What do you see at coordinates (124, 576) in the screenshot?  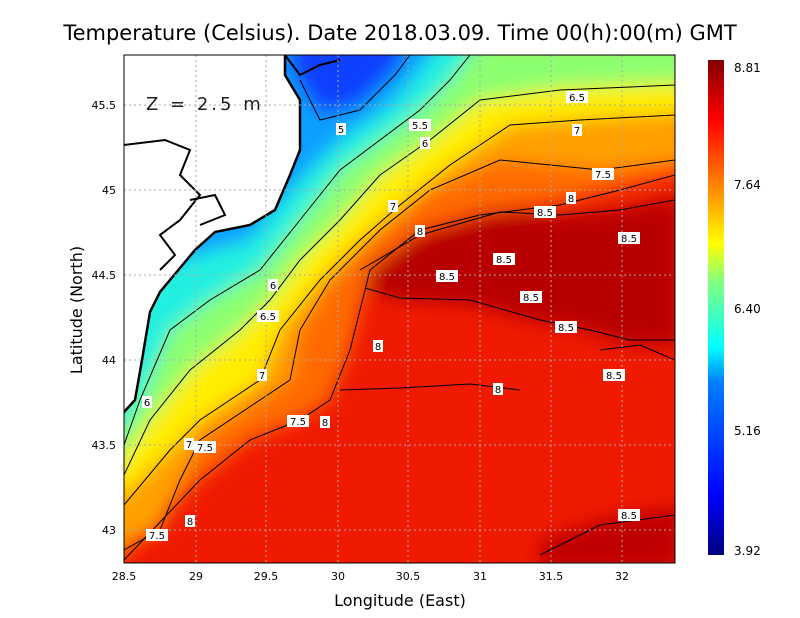 I see `x-tick: 28.5` at bounding box center [124, 576].